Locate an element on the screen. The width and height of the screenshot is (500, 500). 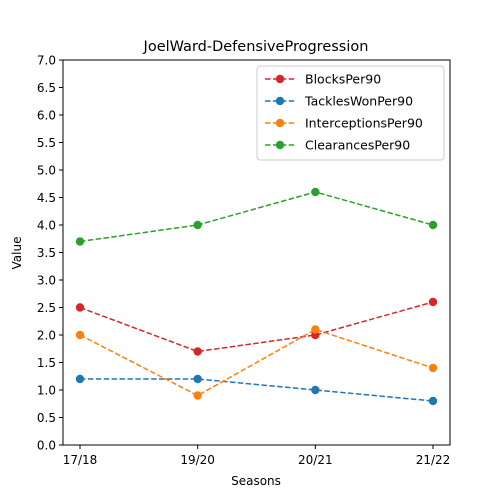
y-tick-label: 3.5 is located at coordinates (46, 253).